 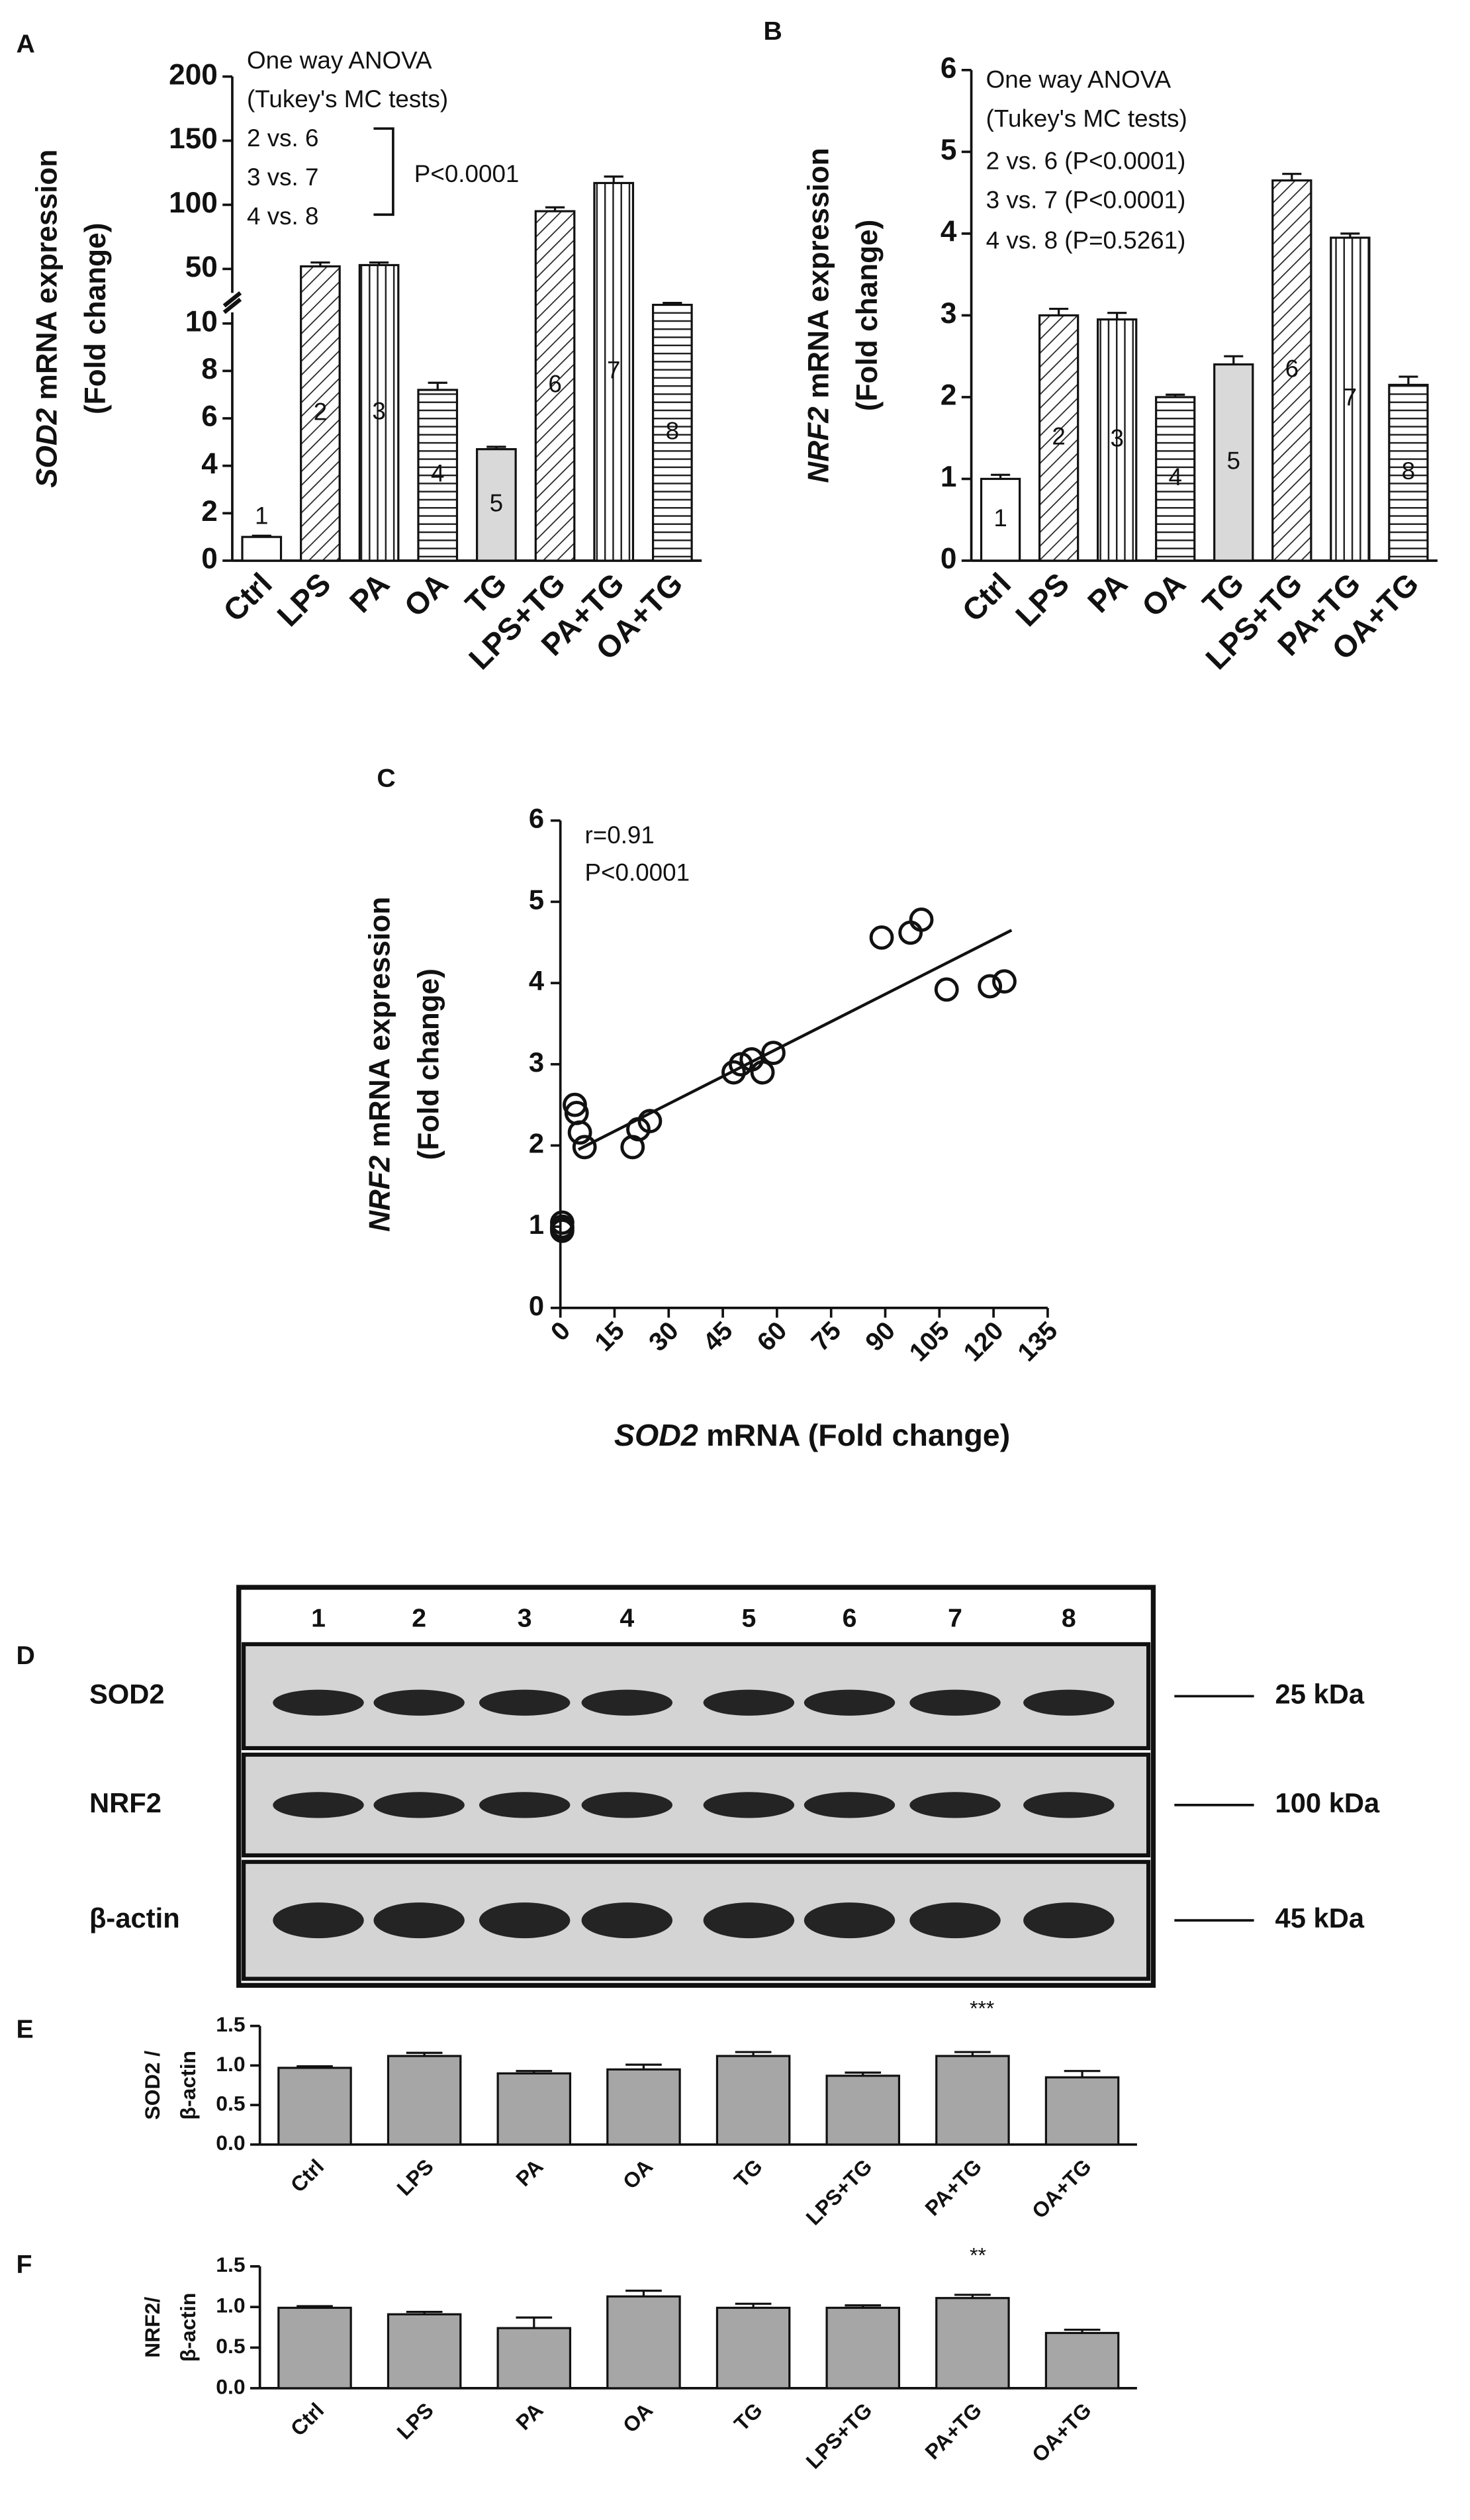 What do you see at coordinates (771, 1336) in the screenshot?
I see `x-tick-label: 60` at bounding box center [771, 1336].